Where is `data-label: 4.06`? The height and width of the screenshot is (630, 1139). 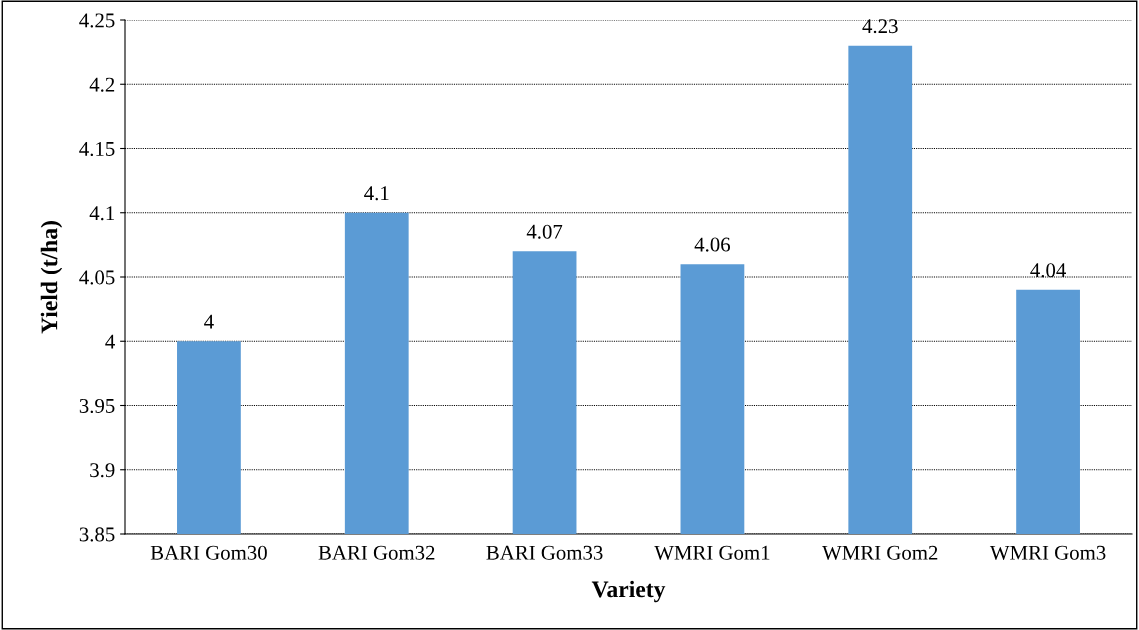
data-label: 4.06 is located at coordinates (712, 244).